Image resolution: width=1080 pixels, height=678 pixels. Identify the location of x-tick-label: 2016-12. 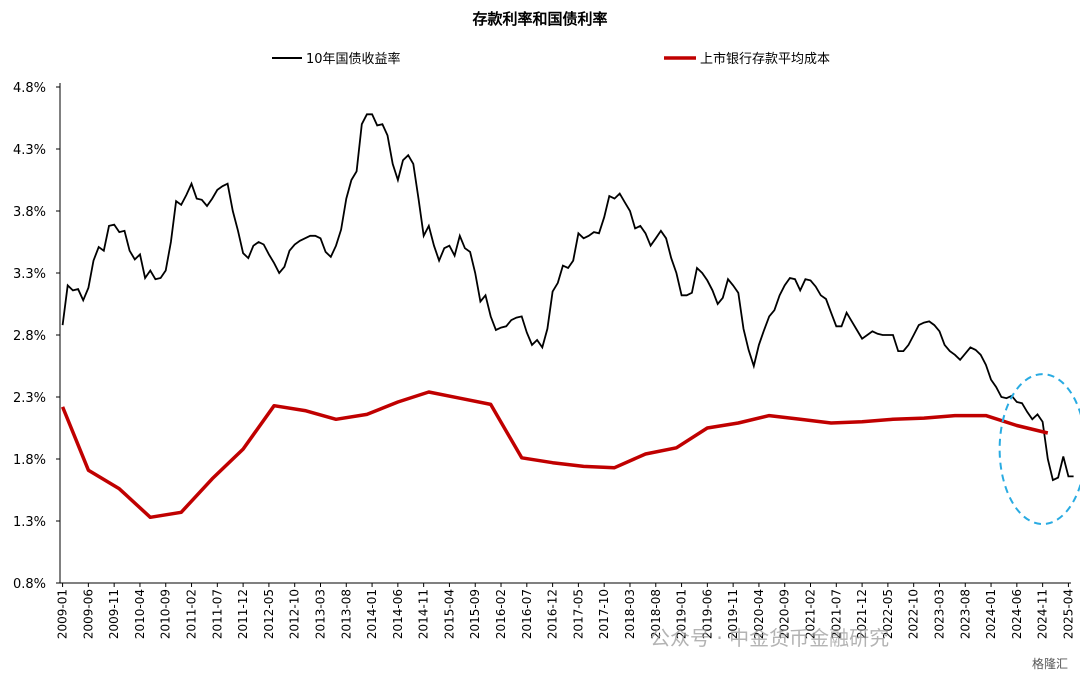
(553, 614).